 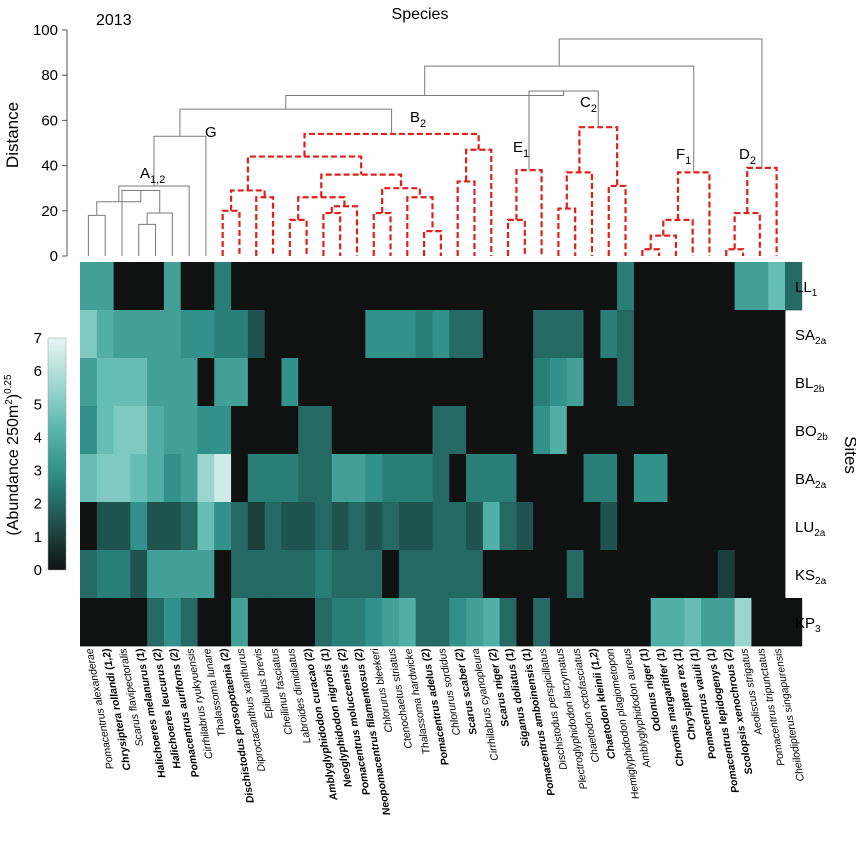 I want to click on sites-axis-title: Sites, so click(x=848, y=455).